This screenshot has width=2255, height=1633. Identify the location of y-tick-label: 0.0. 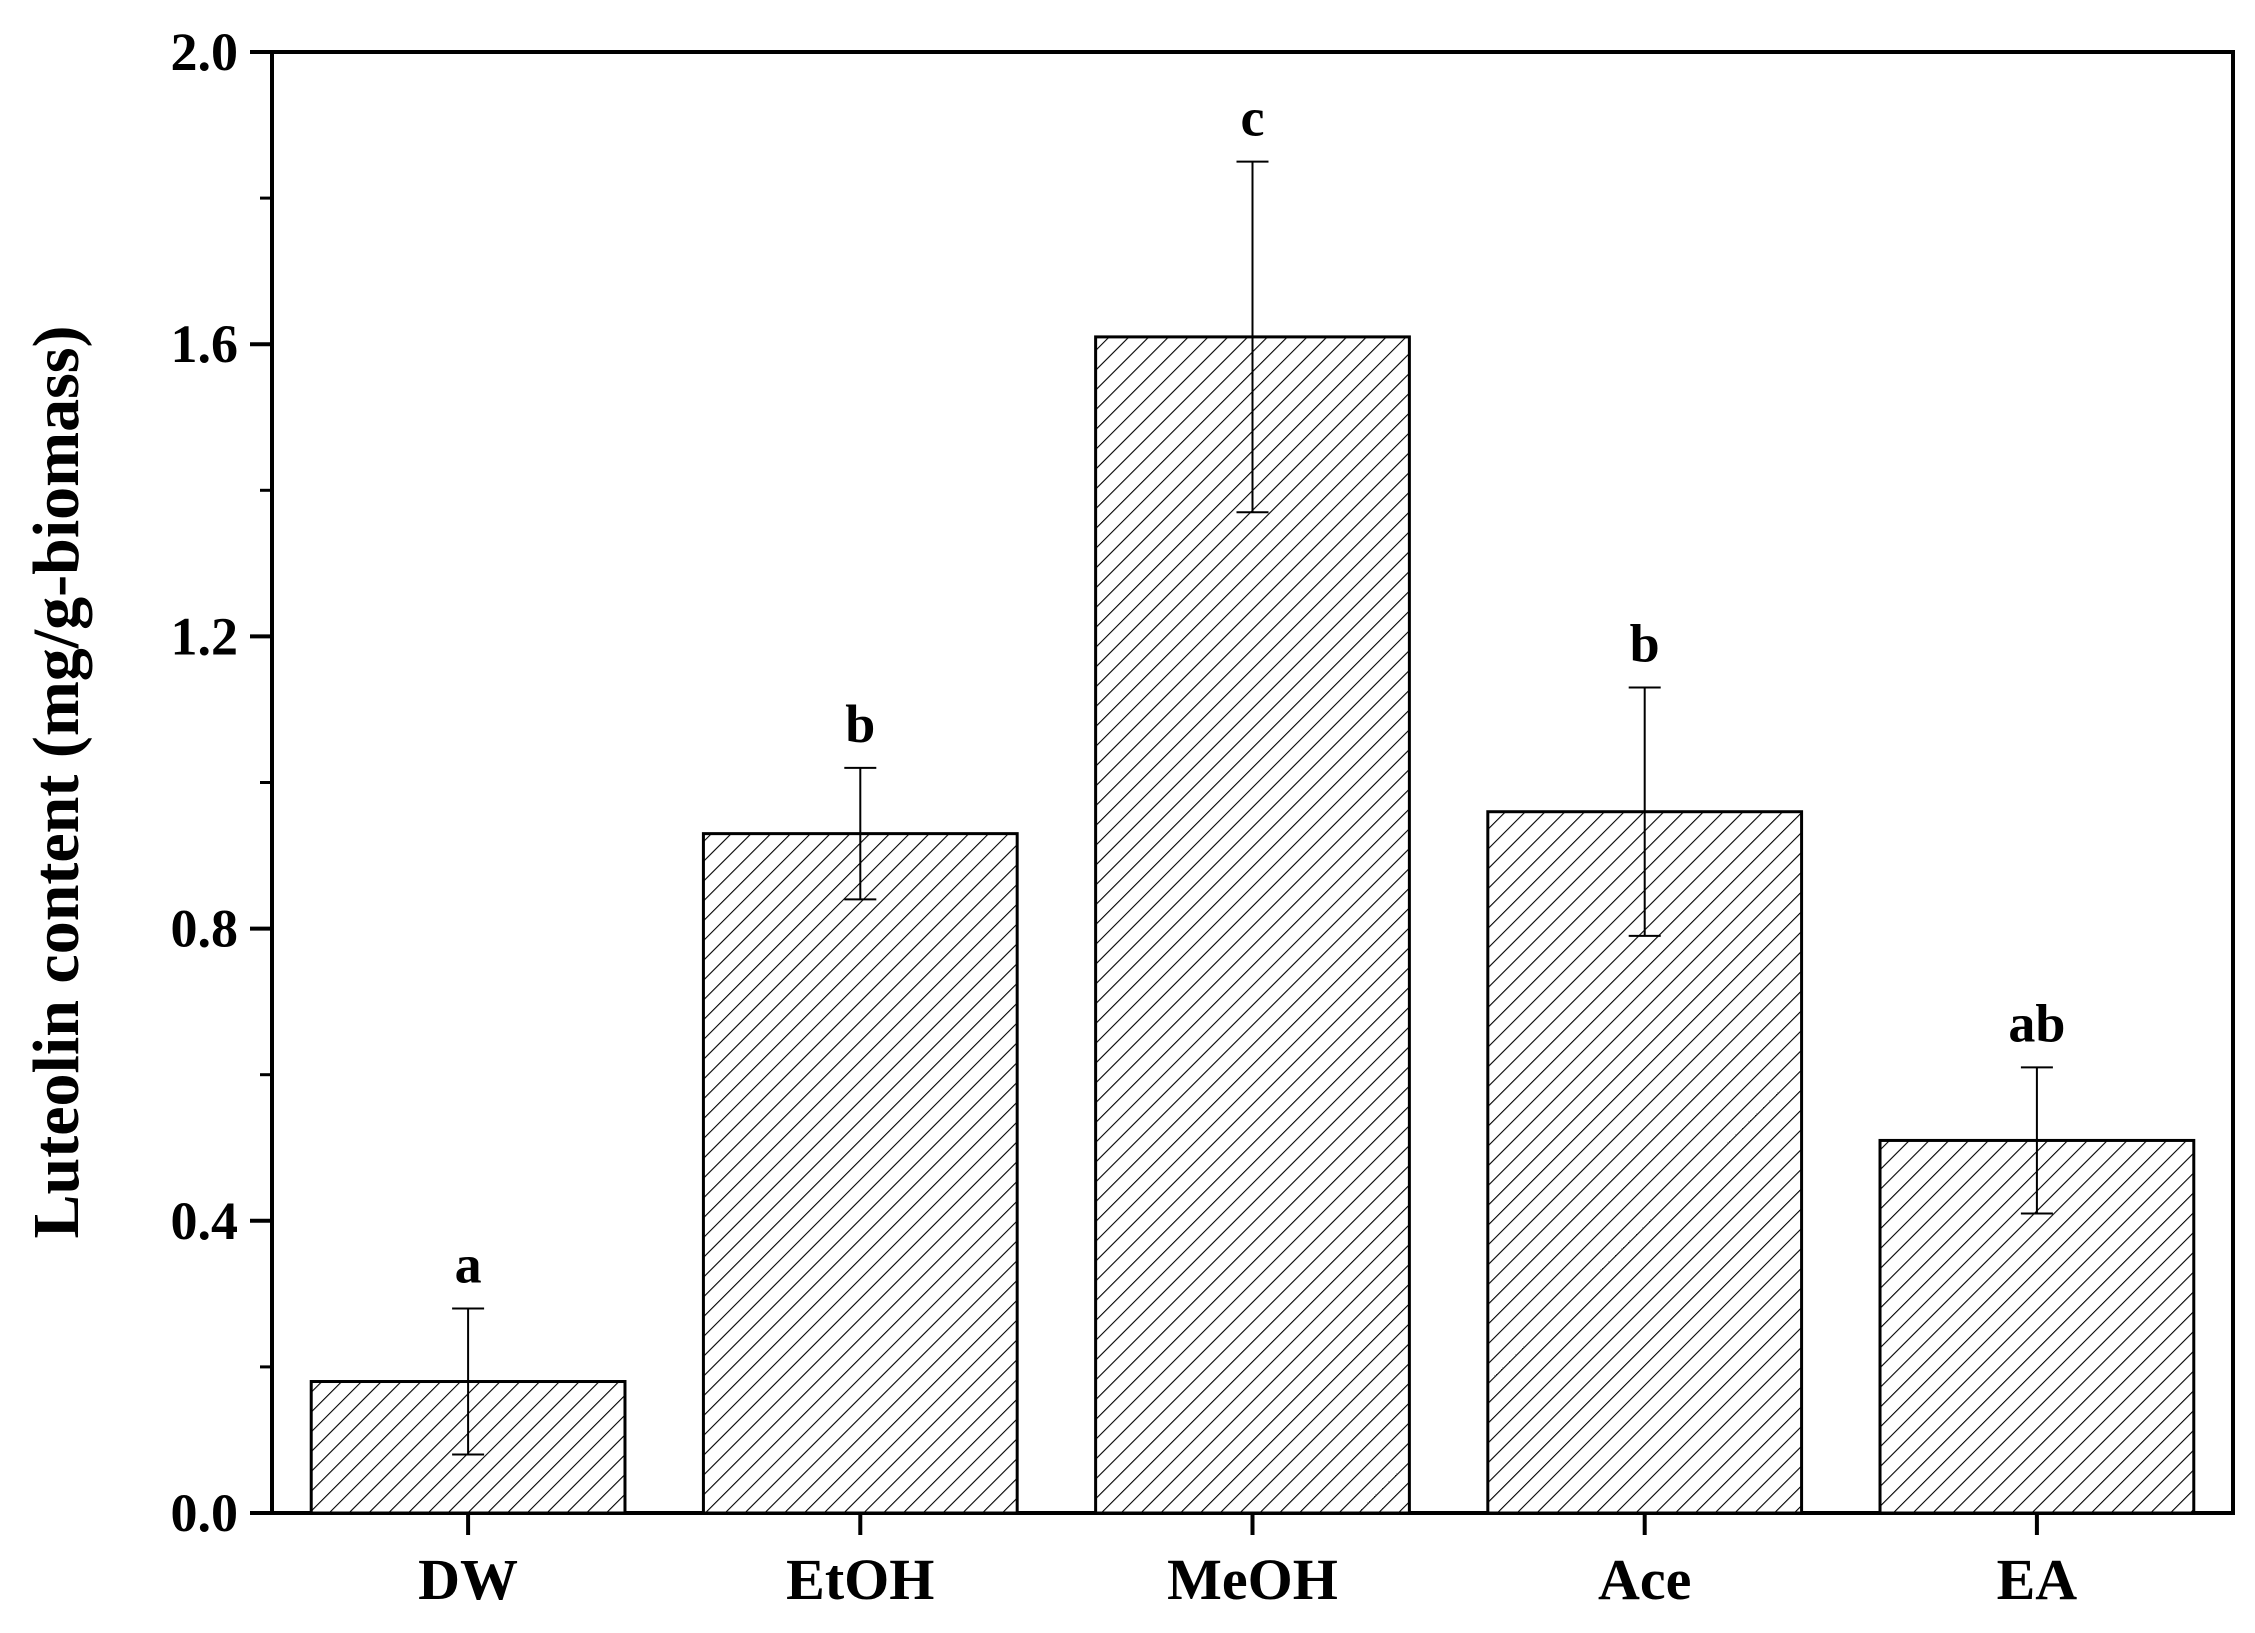
(205, 1513).